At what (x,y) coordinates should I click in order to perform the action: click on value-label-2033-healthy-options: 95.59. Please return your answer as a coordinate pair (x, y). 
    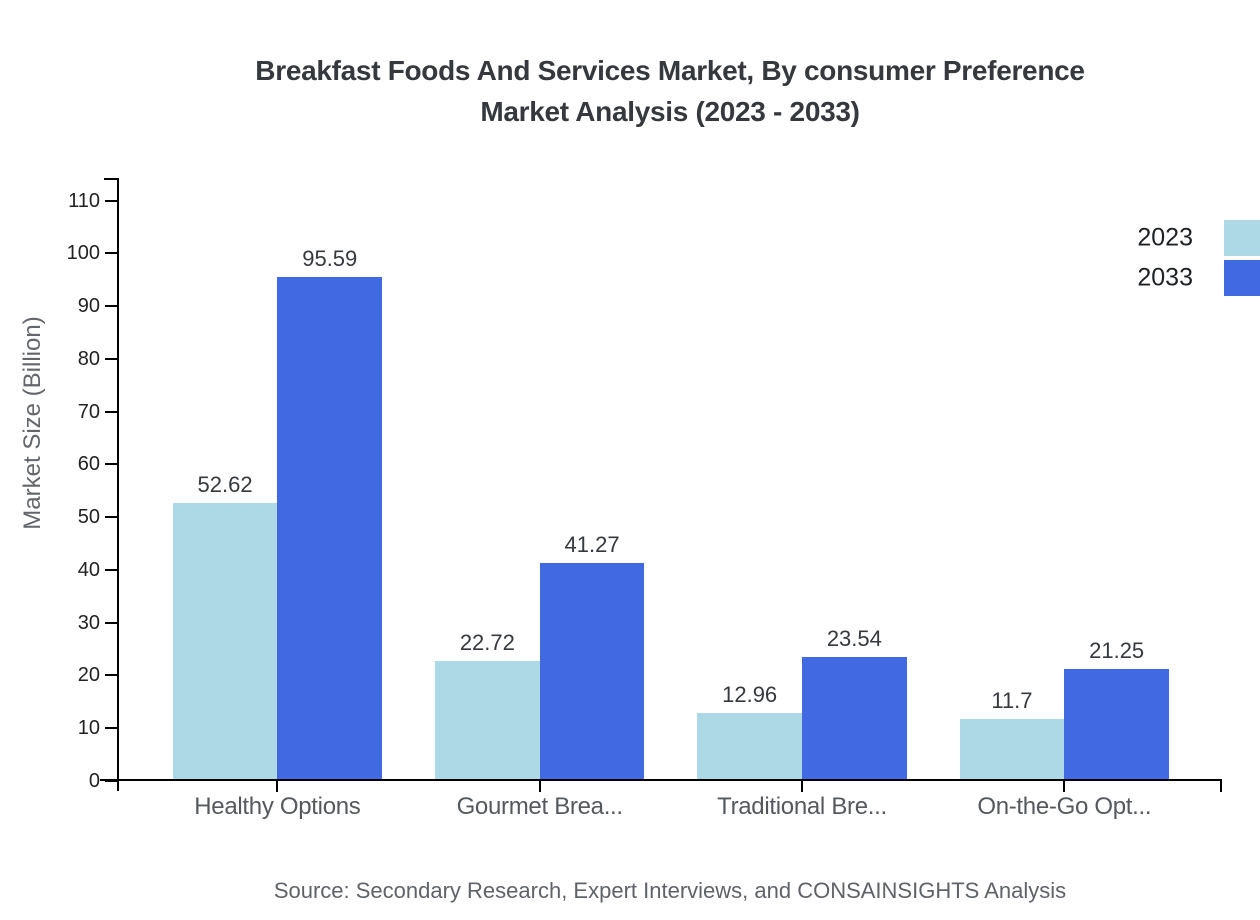
    Looking at the image, I should click on (330, 258).